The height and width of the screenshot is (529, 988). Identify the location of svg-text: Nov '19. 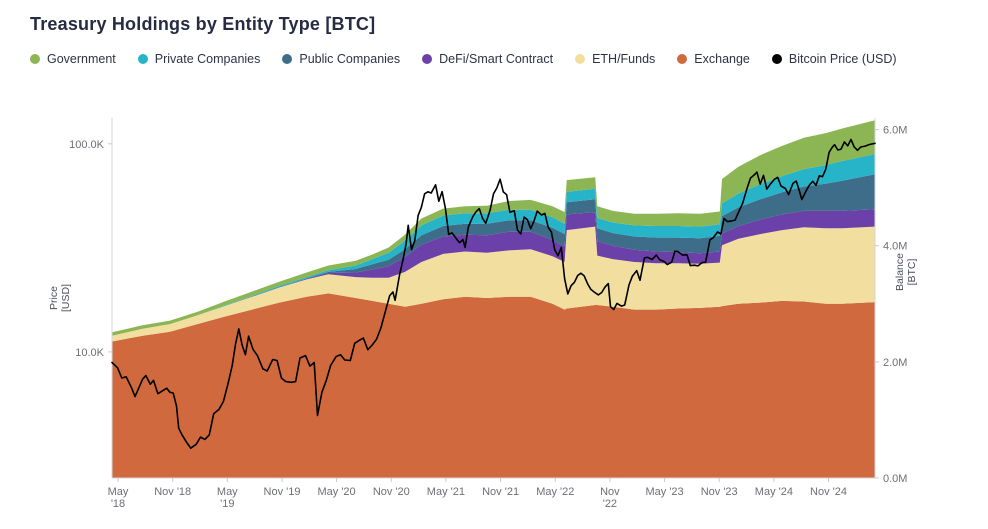
(282, 492).